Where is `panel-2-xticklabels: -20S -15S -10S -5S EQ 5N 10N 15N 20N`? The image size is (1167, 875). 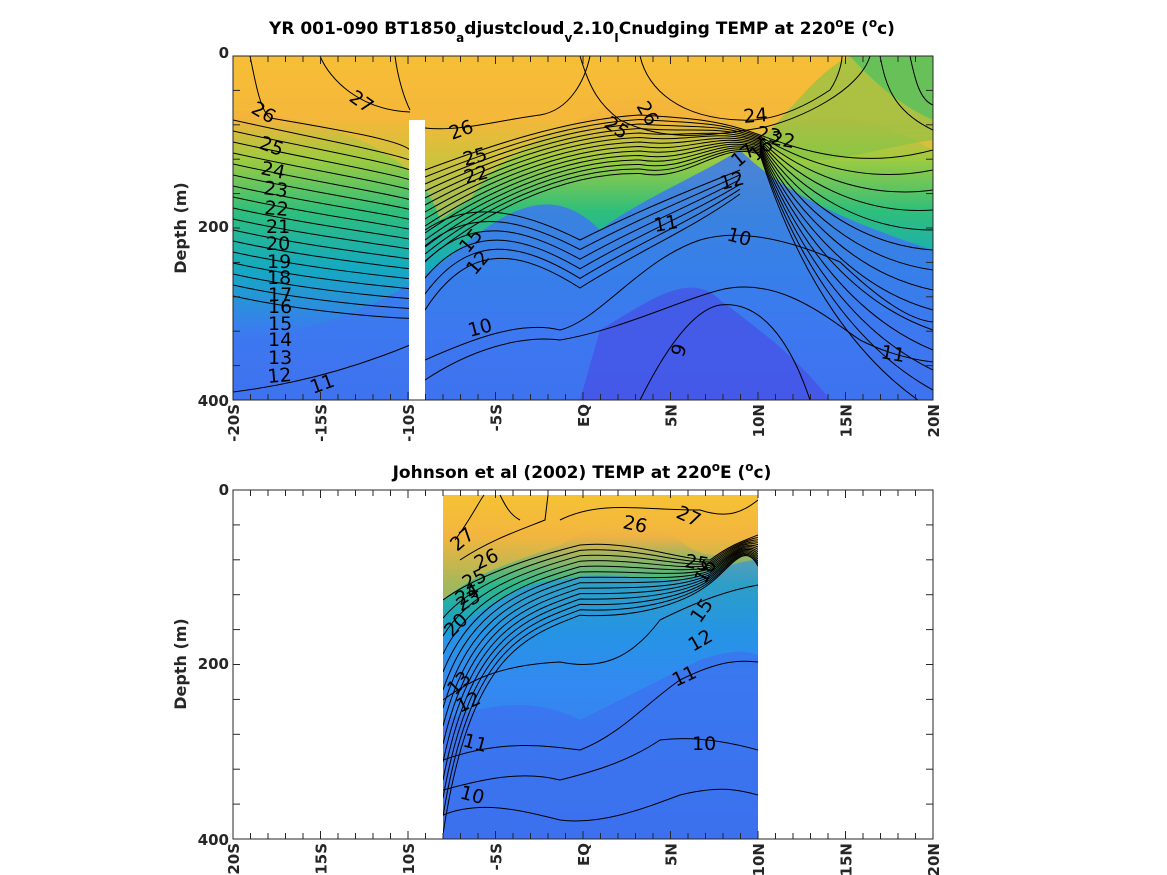
panel-2-xticklabels: -20S -15S -10S -5S EQ 5N 10N 15N 20N is located at coordinates (584, 859).